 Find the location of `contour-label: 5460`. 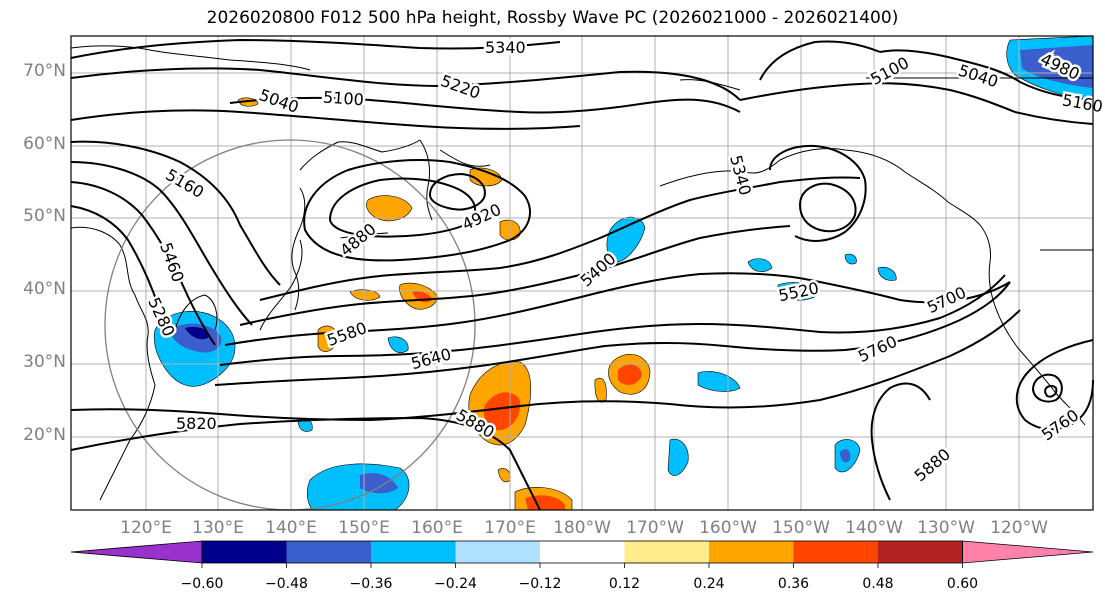

contour-label: 5460 is located at coordinates (172, 262).